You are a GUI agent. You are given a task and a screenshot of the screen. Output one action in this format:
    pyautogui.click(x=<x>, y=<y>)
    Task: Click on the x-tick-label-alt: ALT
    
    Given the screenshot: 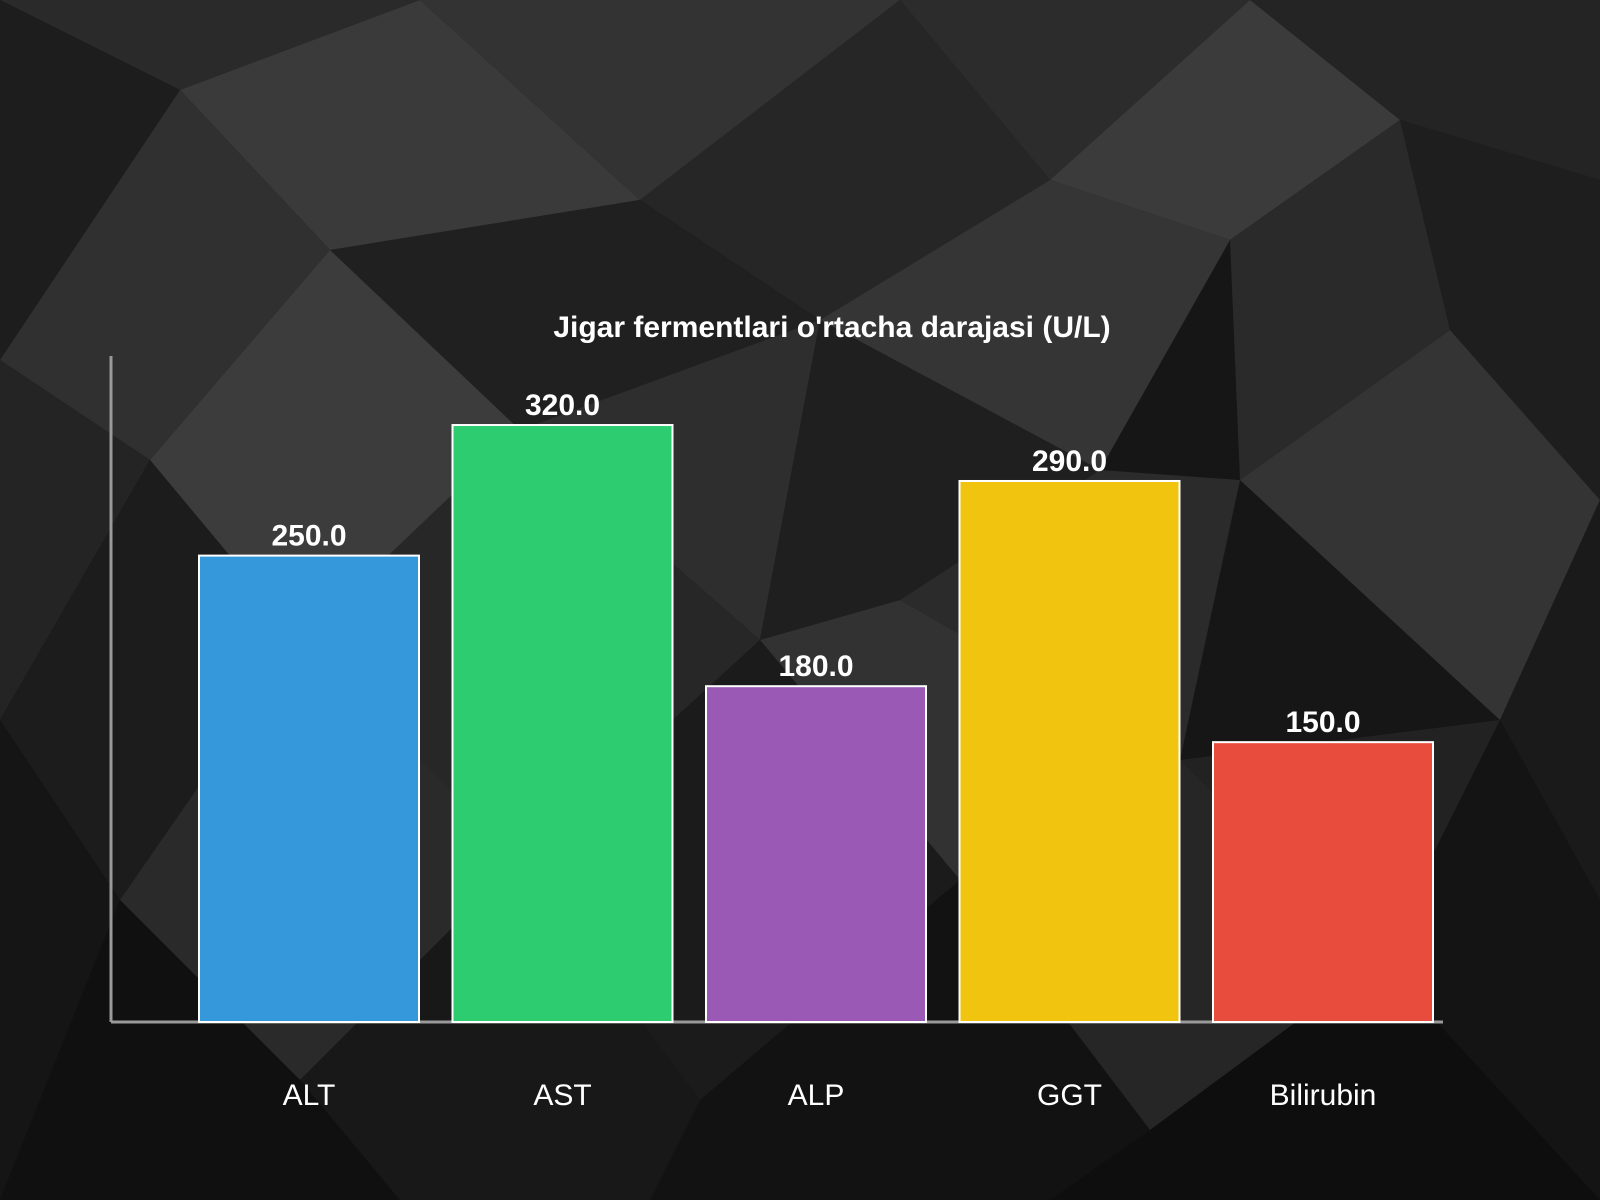 What is the action you would take?
    pyautogui.click(x=309, y=1095)
    